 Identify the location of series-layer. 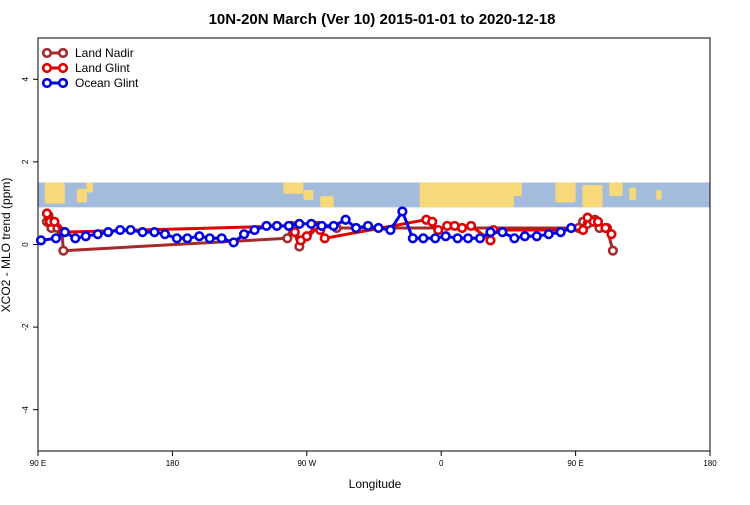
(327, 231).